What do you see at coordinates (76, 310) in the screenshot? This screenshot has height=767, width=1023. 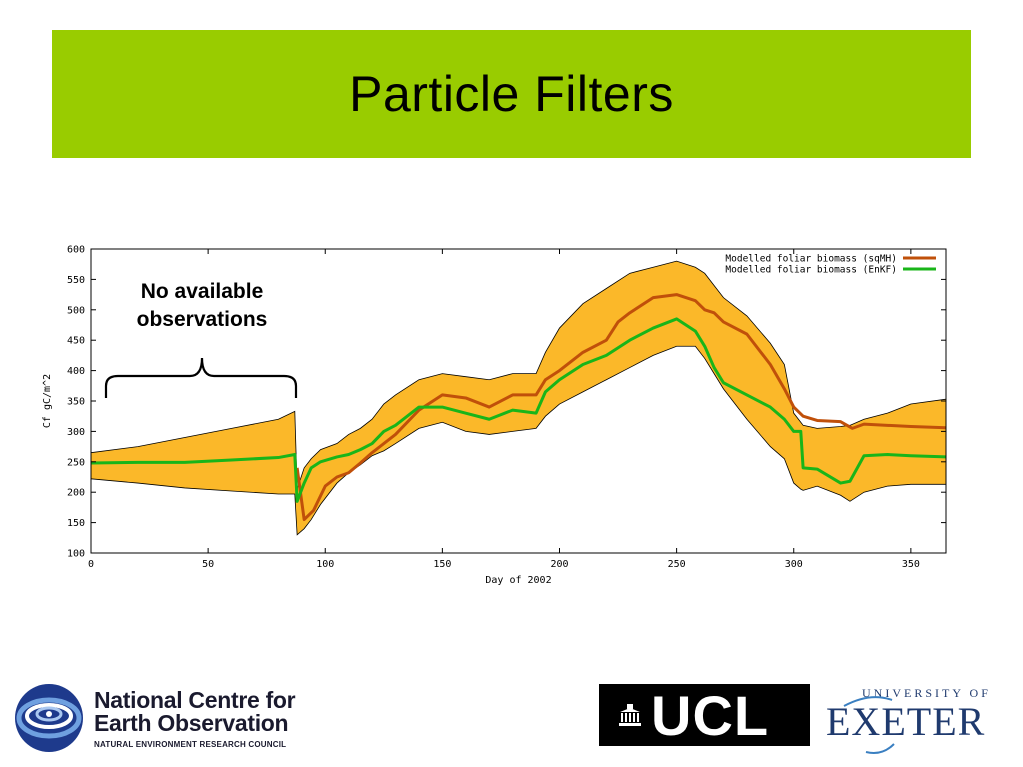 I see `y-tick-label: 500` at bounding box center [76, 310].